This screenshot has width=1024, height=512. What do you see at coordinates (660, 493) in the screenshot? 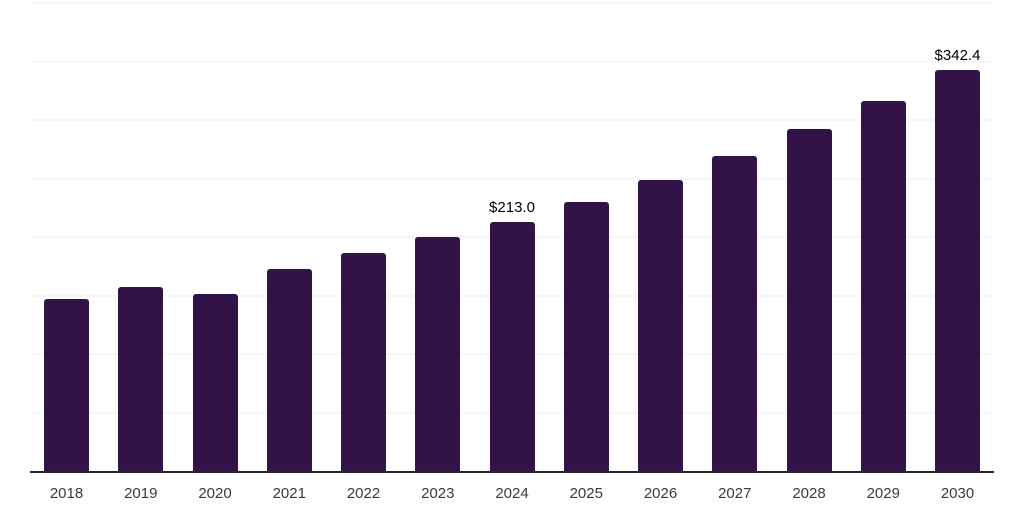
I see `x-axis-label-2026: 2026` at bounding box center [660, 493].